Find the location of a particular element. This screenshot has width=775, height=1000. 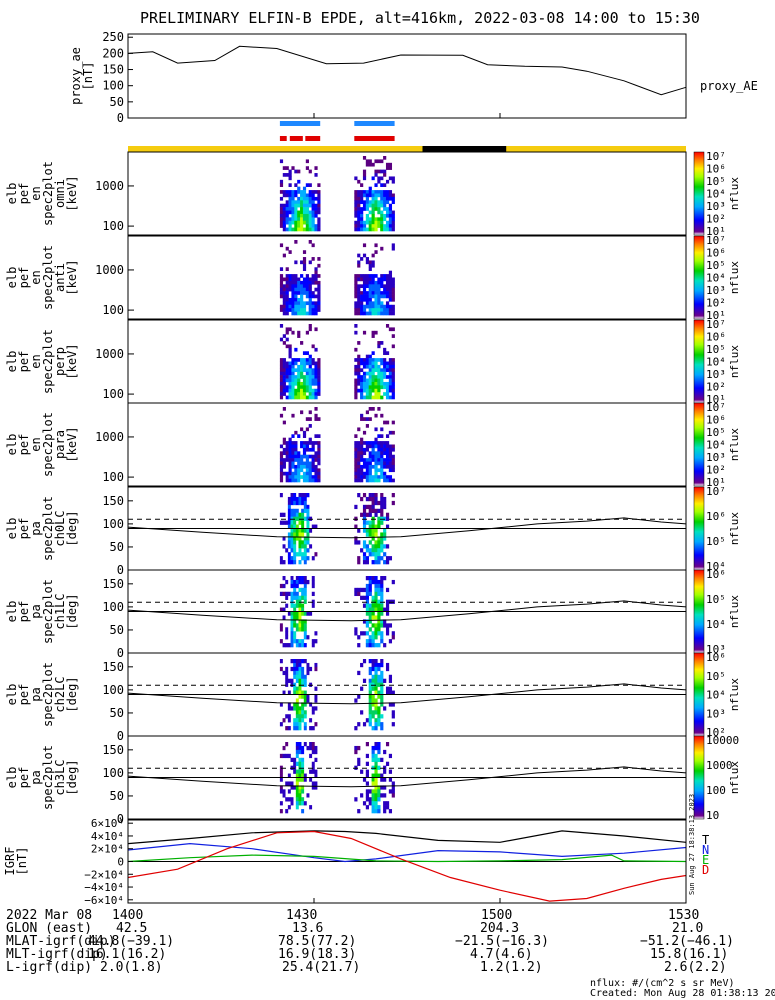

panel-perp-colorbar is located at coordinates (699, 361).